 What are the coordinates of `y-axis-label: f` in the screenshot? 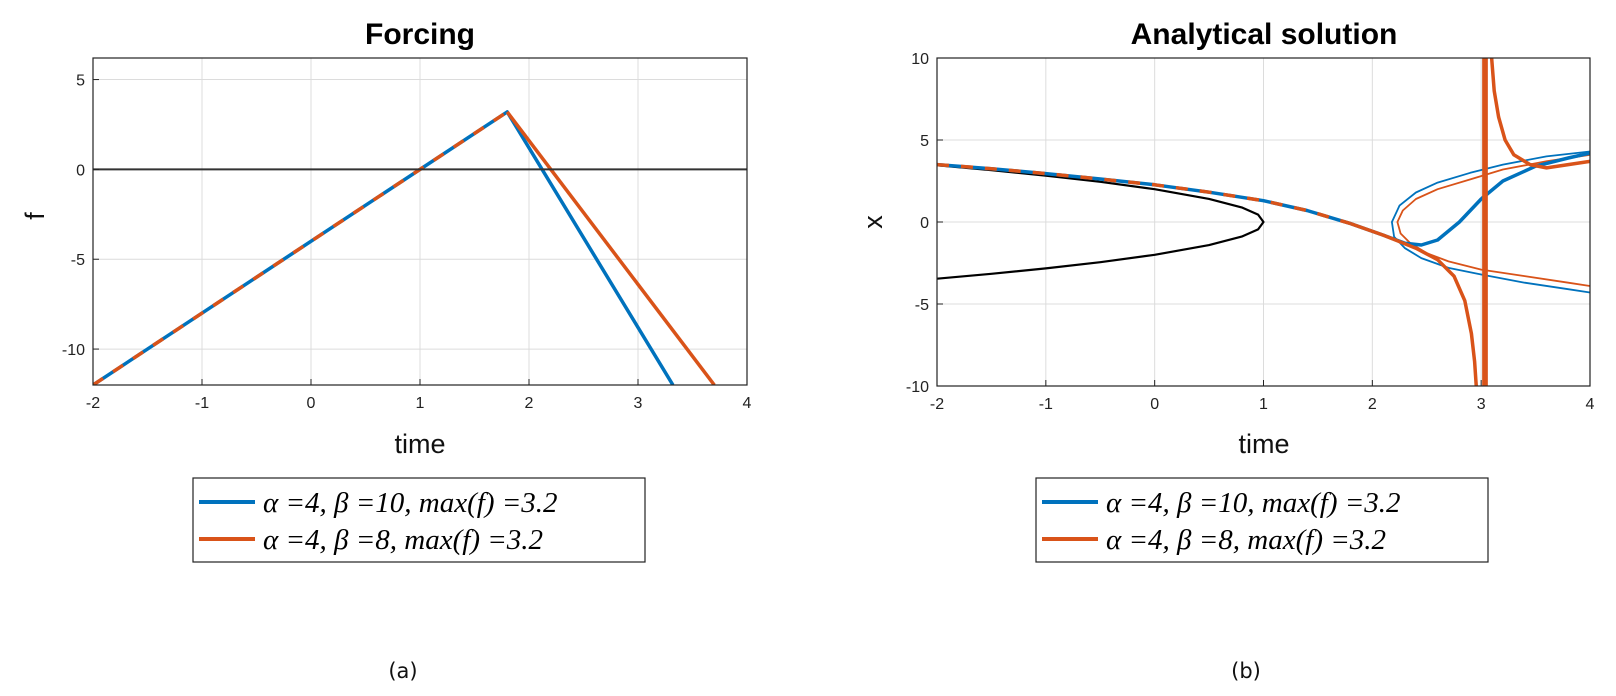 It's located at (35, 216).